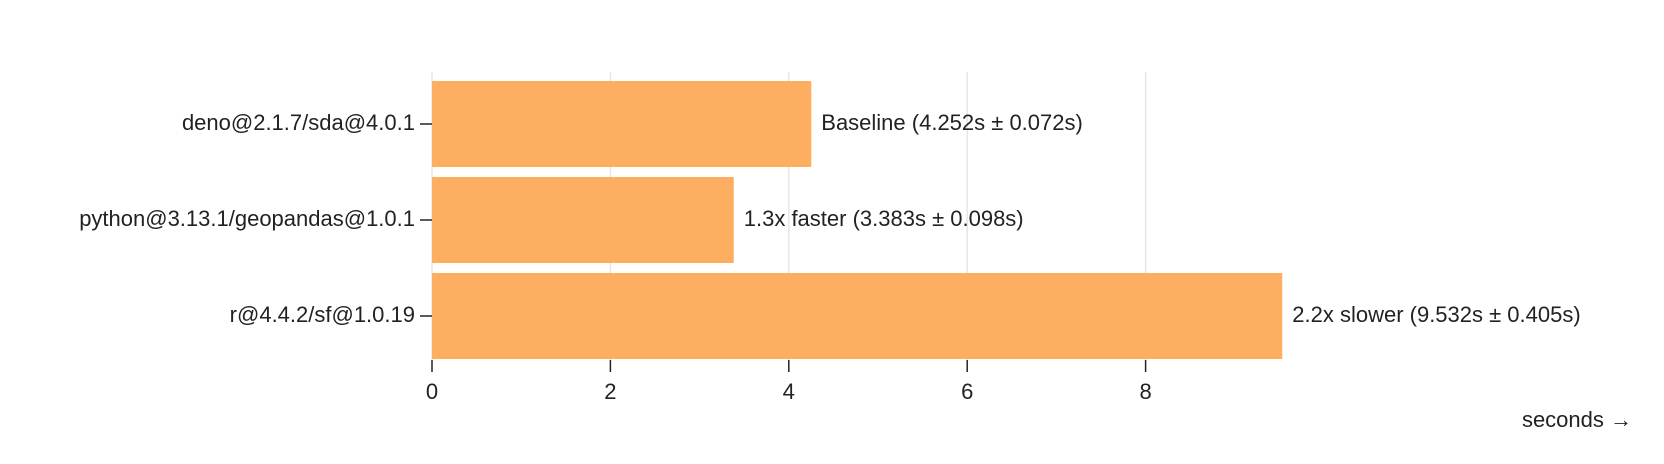 The width and height of the screenshot is (1664, 464). Describe the element at coordinates (952, 122) in the screenshot. I see `data-label: Baseline (4.252s ± 0.072s)` at that location.